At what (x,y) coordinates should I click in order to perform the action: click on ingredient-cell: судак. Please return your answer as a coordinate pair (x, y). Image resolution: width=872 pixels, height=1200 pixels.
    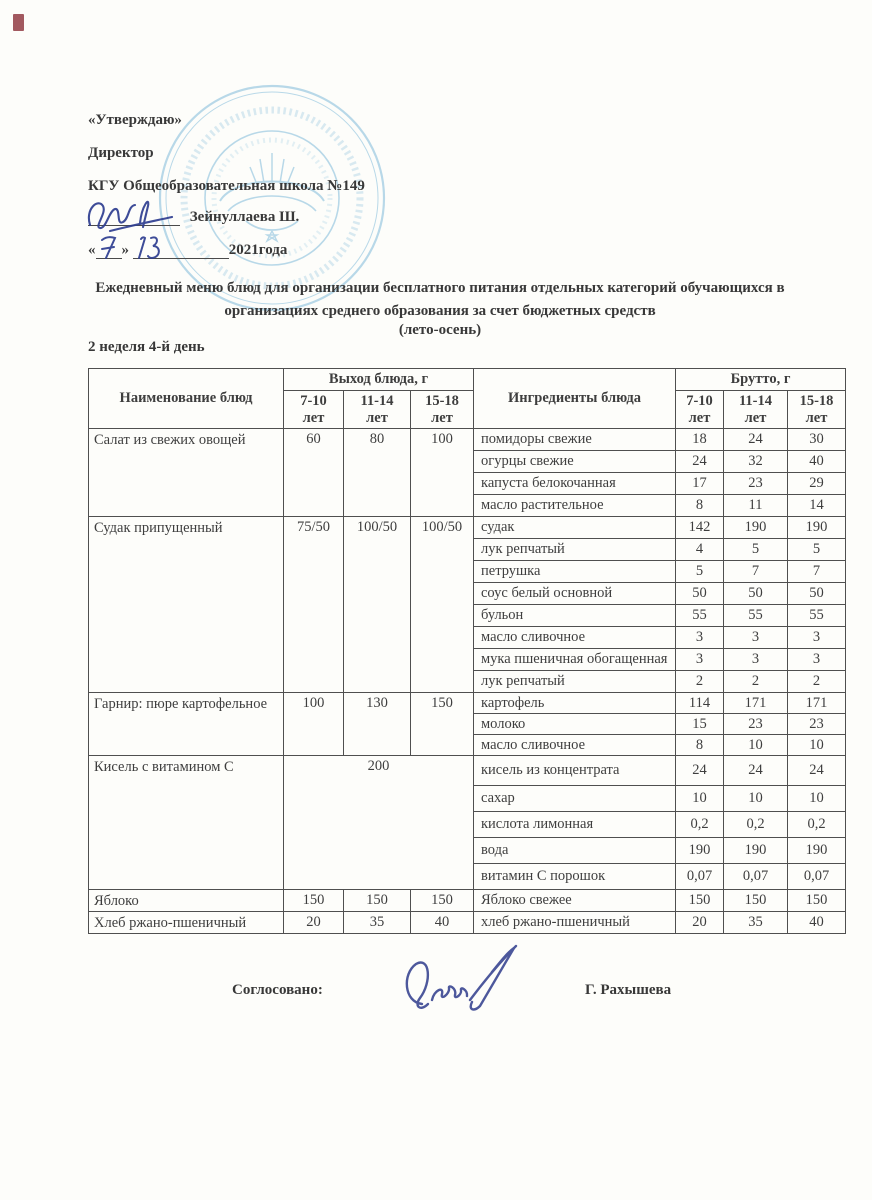
    Looking at the image, I should click on (574, 527).